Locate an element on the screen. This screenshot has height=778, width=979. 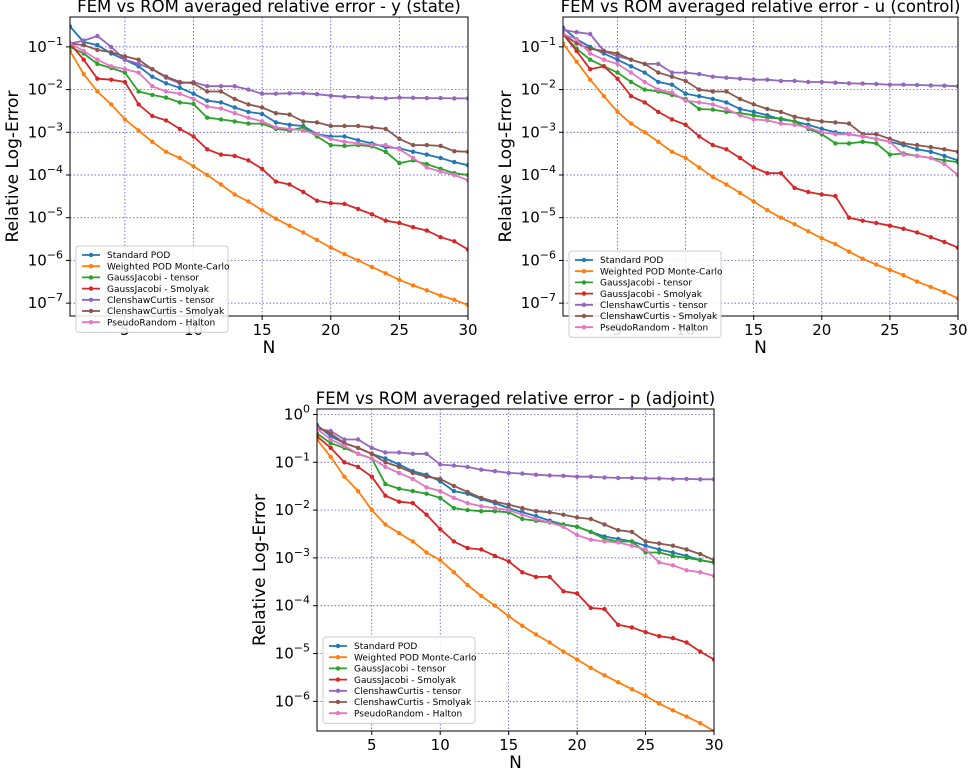
legend-label: Weighted POD Monte-Carlo is located at coordinates (415, 658).